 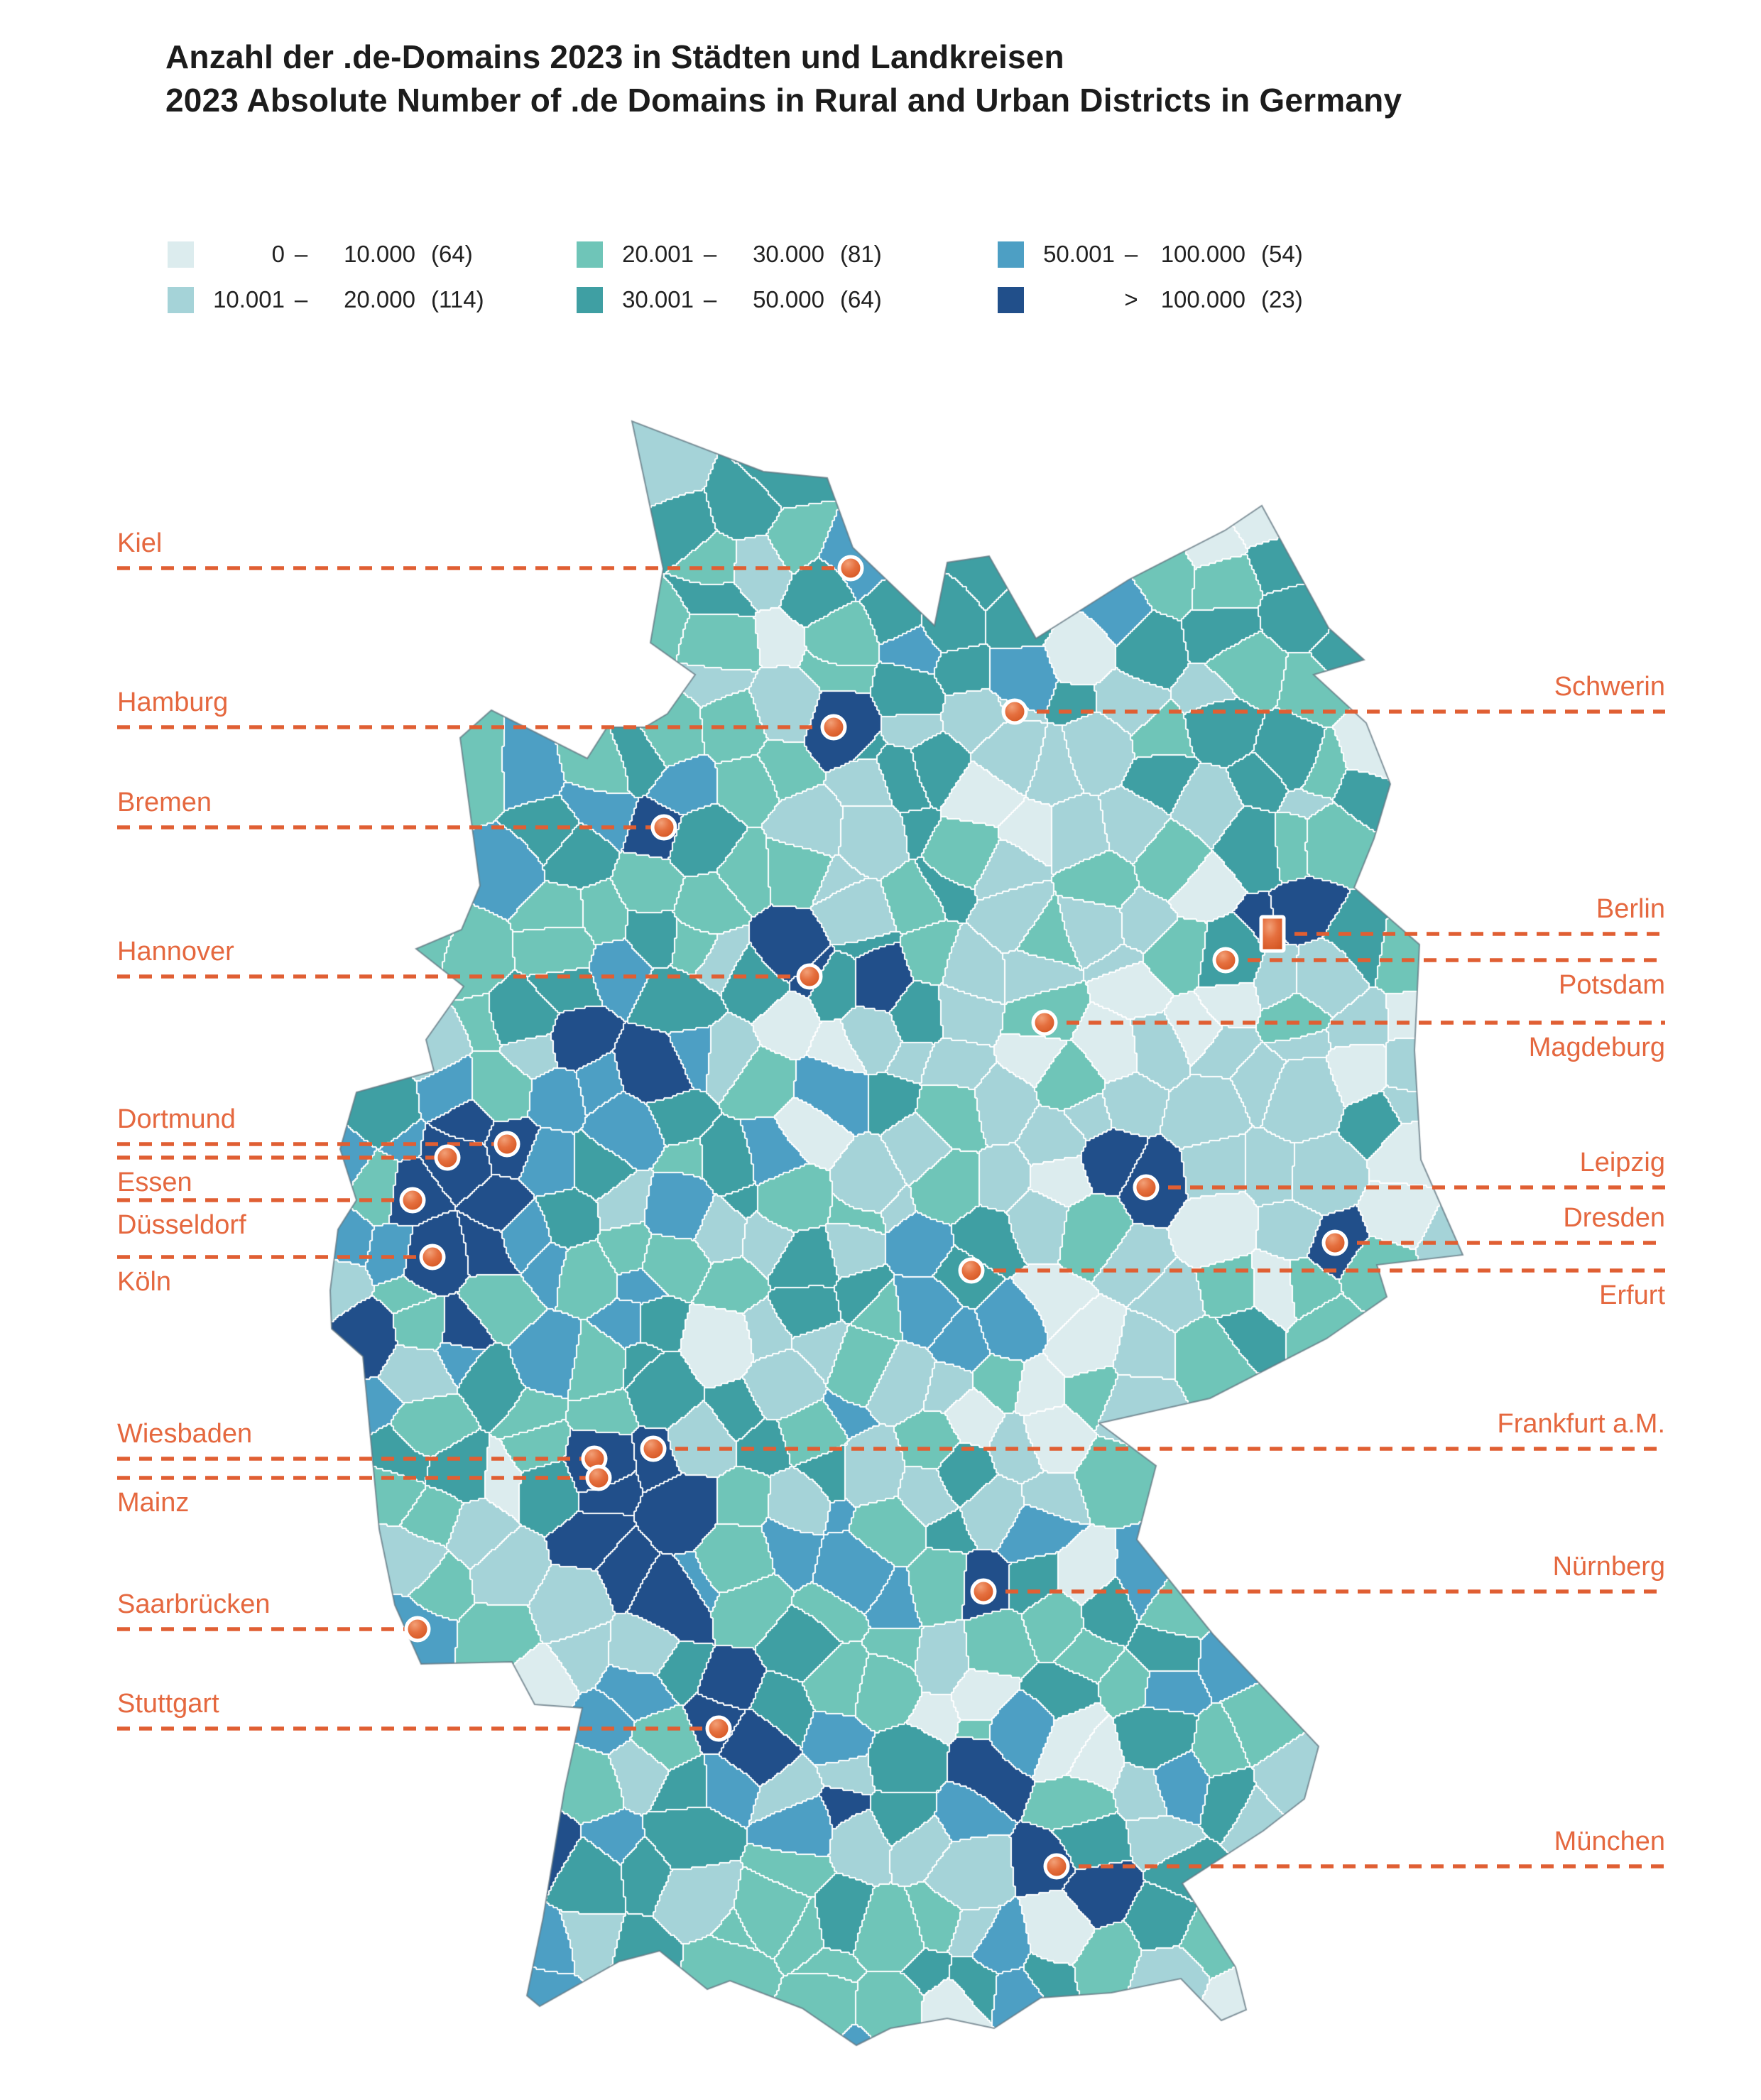 What do you see at coordinates (194, 1604) in the screenshot?
I see `city-label: Saarbrücken` at bounding box center [194, 1604].